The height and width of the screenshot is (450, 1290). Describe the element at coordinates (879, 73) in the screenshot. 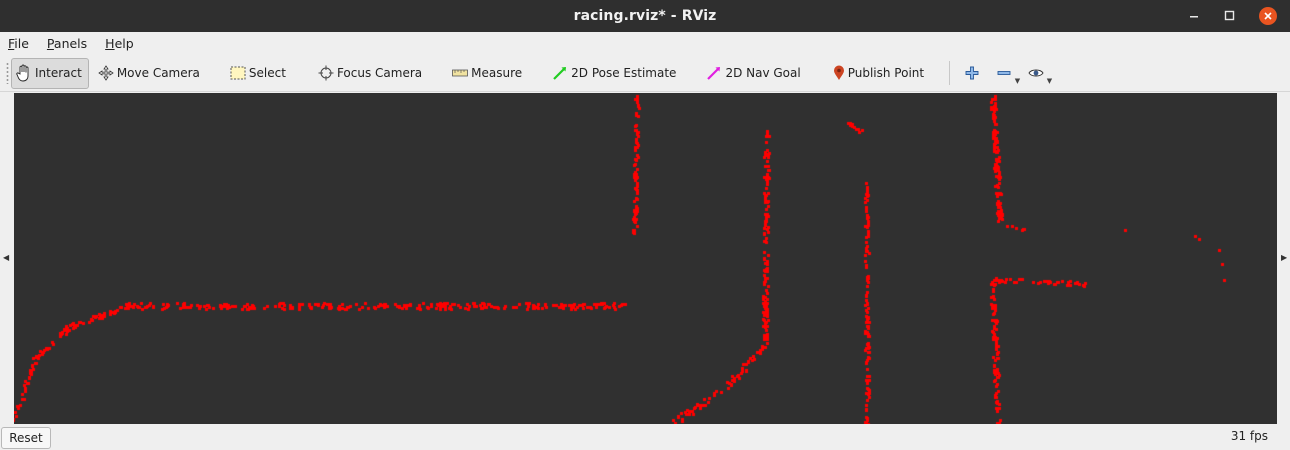

I see `publish-point-tool-button: Publish Point` at that location.